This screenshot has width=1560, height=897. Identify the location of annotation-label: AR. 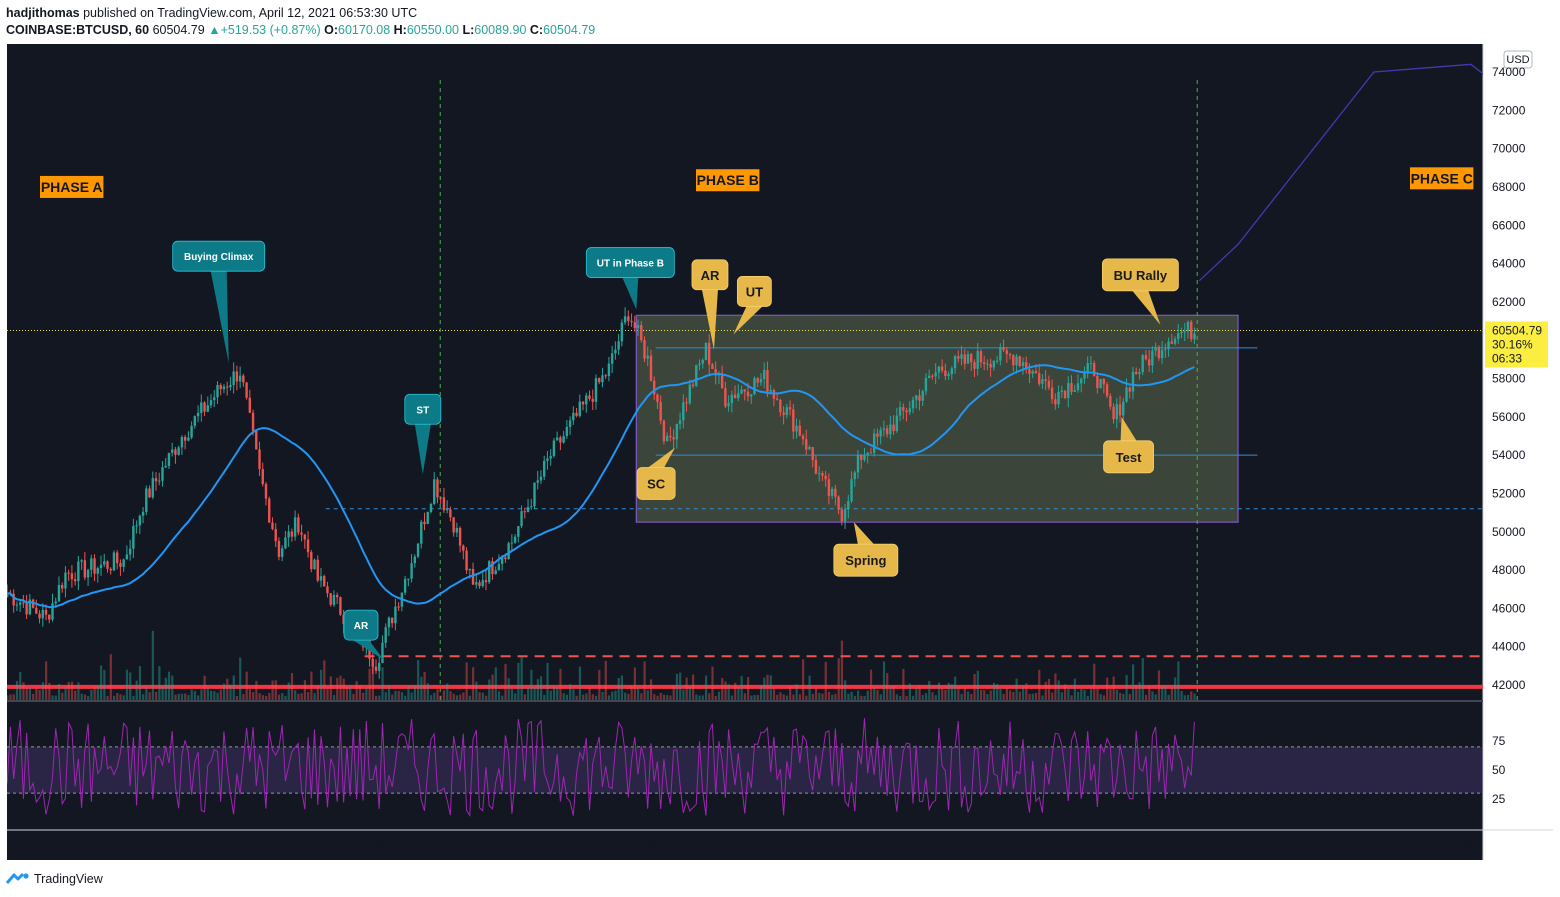
(361, 626).